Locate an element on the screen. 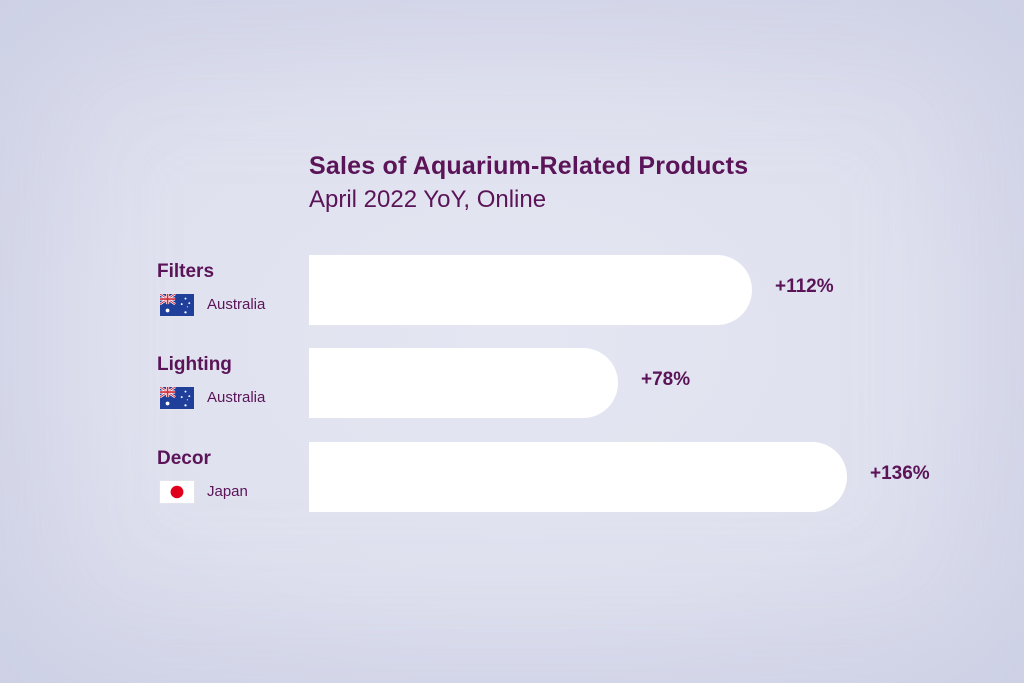  chart-title: Sales of Aquarium-Related Products is located at coordinates (529, 166).